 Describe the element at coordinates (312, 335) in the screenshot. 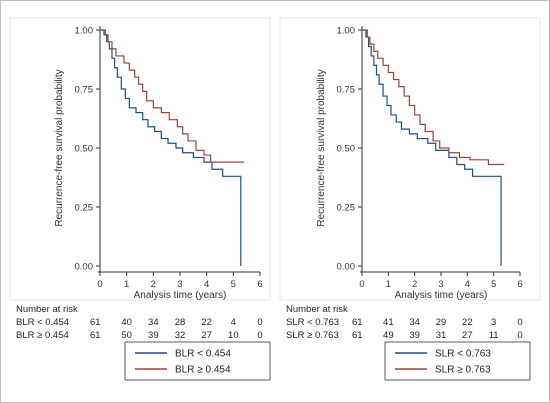

I see `risk-row-label: SLR ≥ 0.763` at that location.